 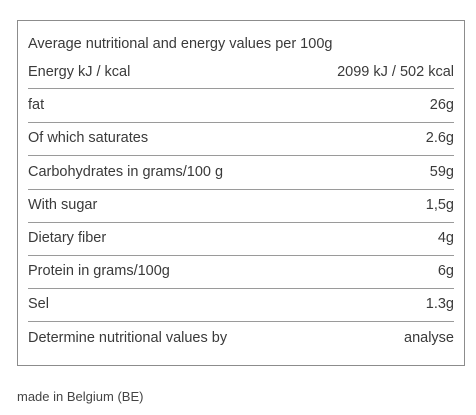 I want to click on table-row: Sel 1.3g, so click(x=241, y=305).